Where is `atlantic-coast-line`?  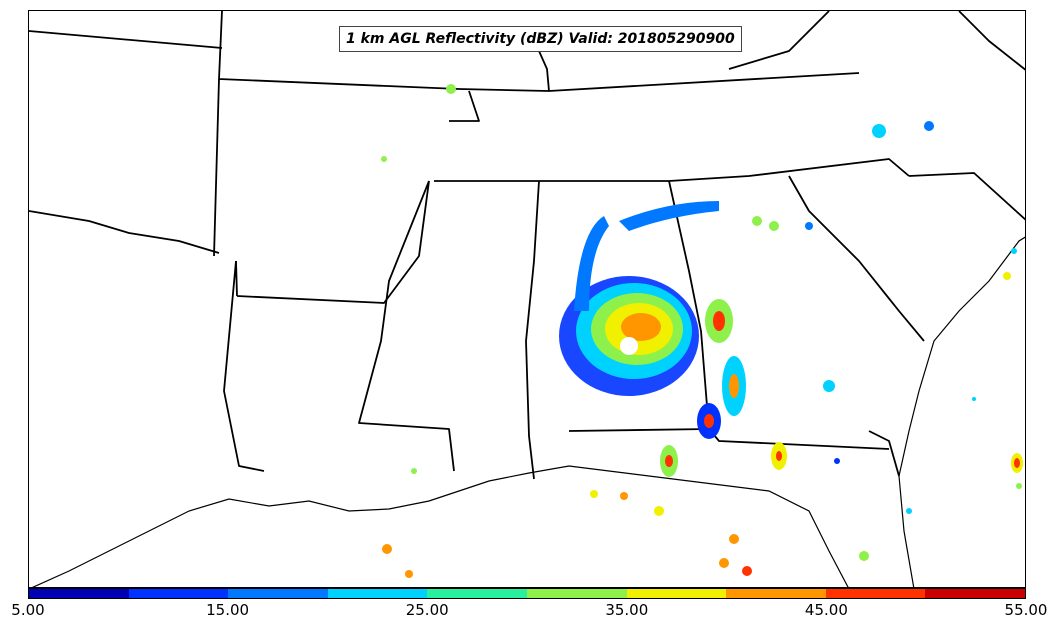 atlantic-coast-line is located at coordinates (961, 356).